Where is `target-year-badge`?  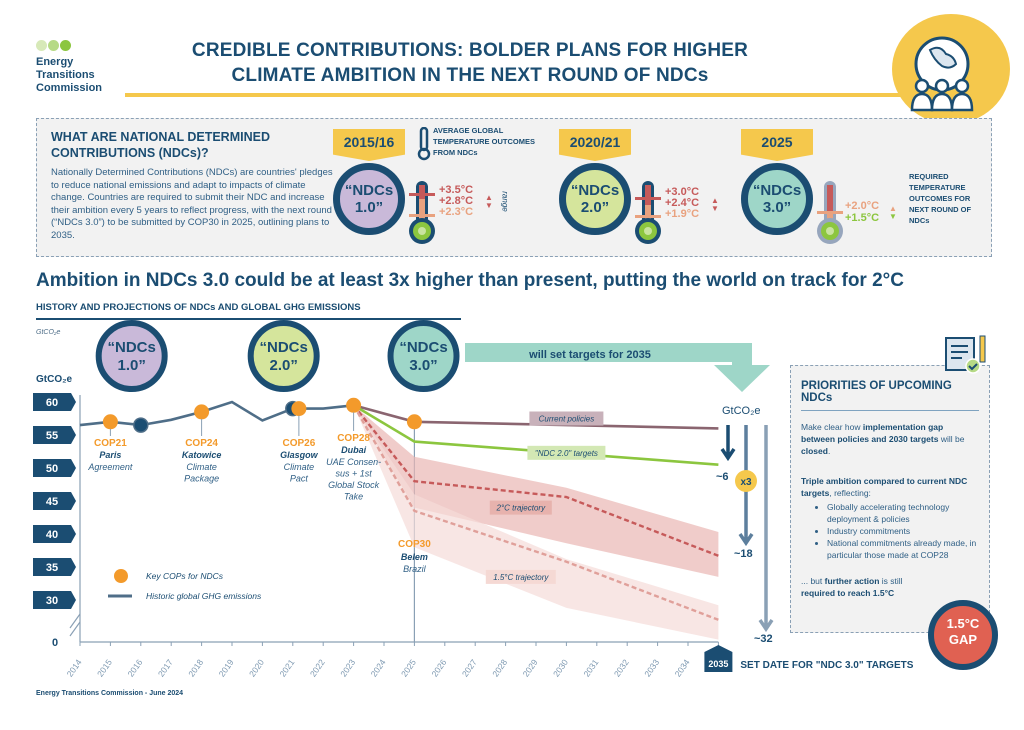
target-year-badge is located at coordinates (718, 658).